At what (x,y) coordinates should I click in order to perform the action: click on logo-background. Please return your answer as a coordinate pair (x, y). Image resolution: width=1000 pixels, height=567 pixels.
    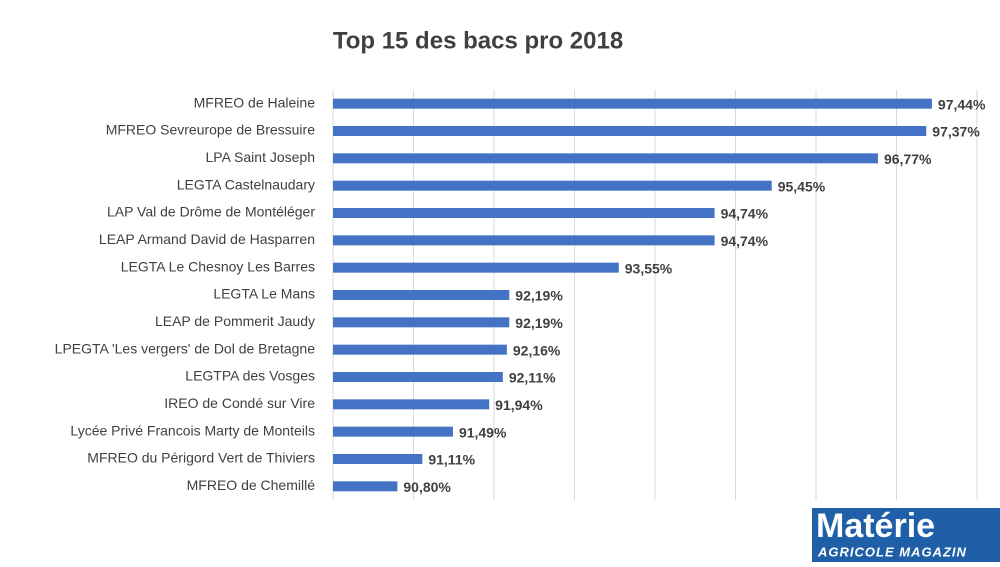
    Looking at the image, I should click on (906, 535).